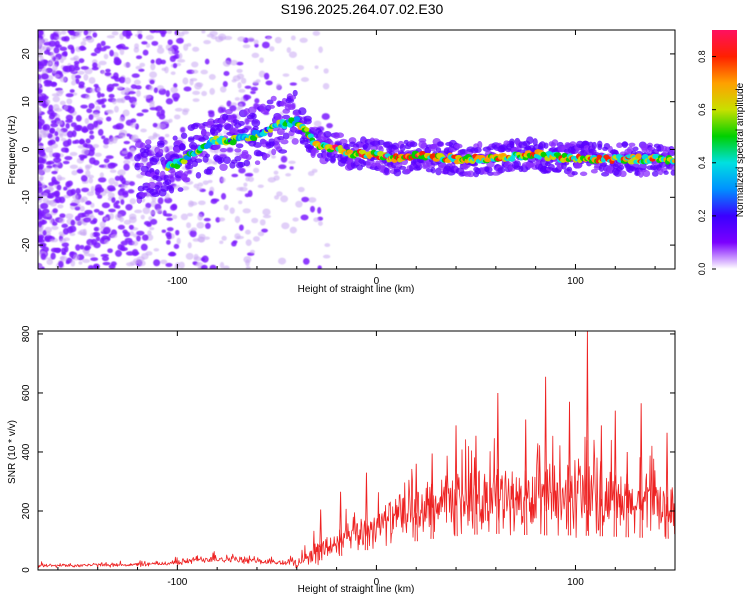 Image resolution: width=750 pixels, height=600 pixels. Describe the element at coordinates (724, 149) in the screenshot. I see `colorbar-gradient` at that location.